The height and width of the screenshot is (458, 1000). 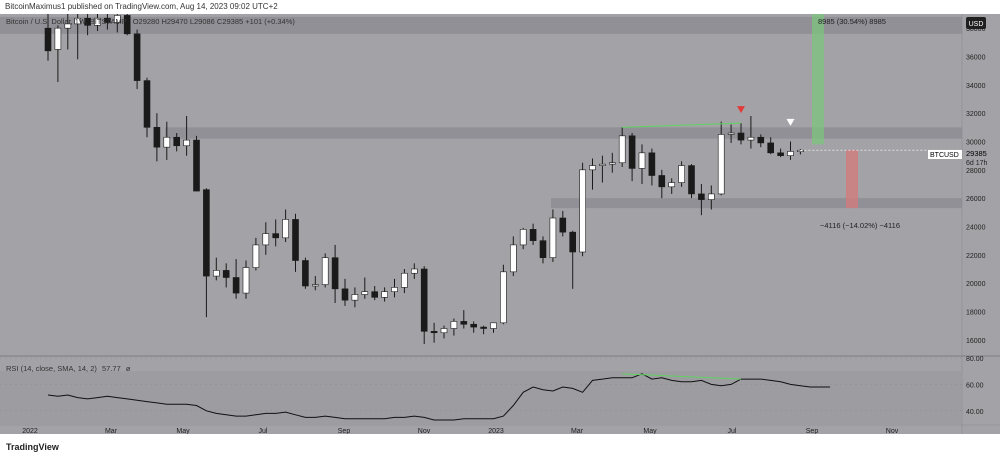 What do you see at coordinates (978, 158) in the screenshot?
I see `price-badge-value-bg` at bounding box center [978, 158].